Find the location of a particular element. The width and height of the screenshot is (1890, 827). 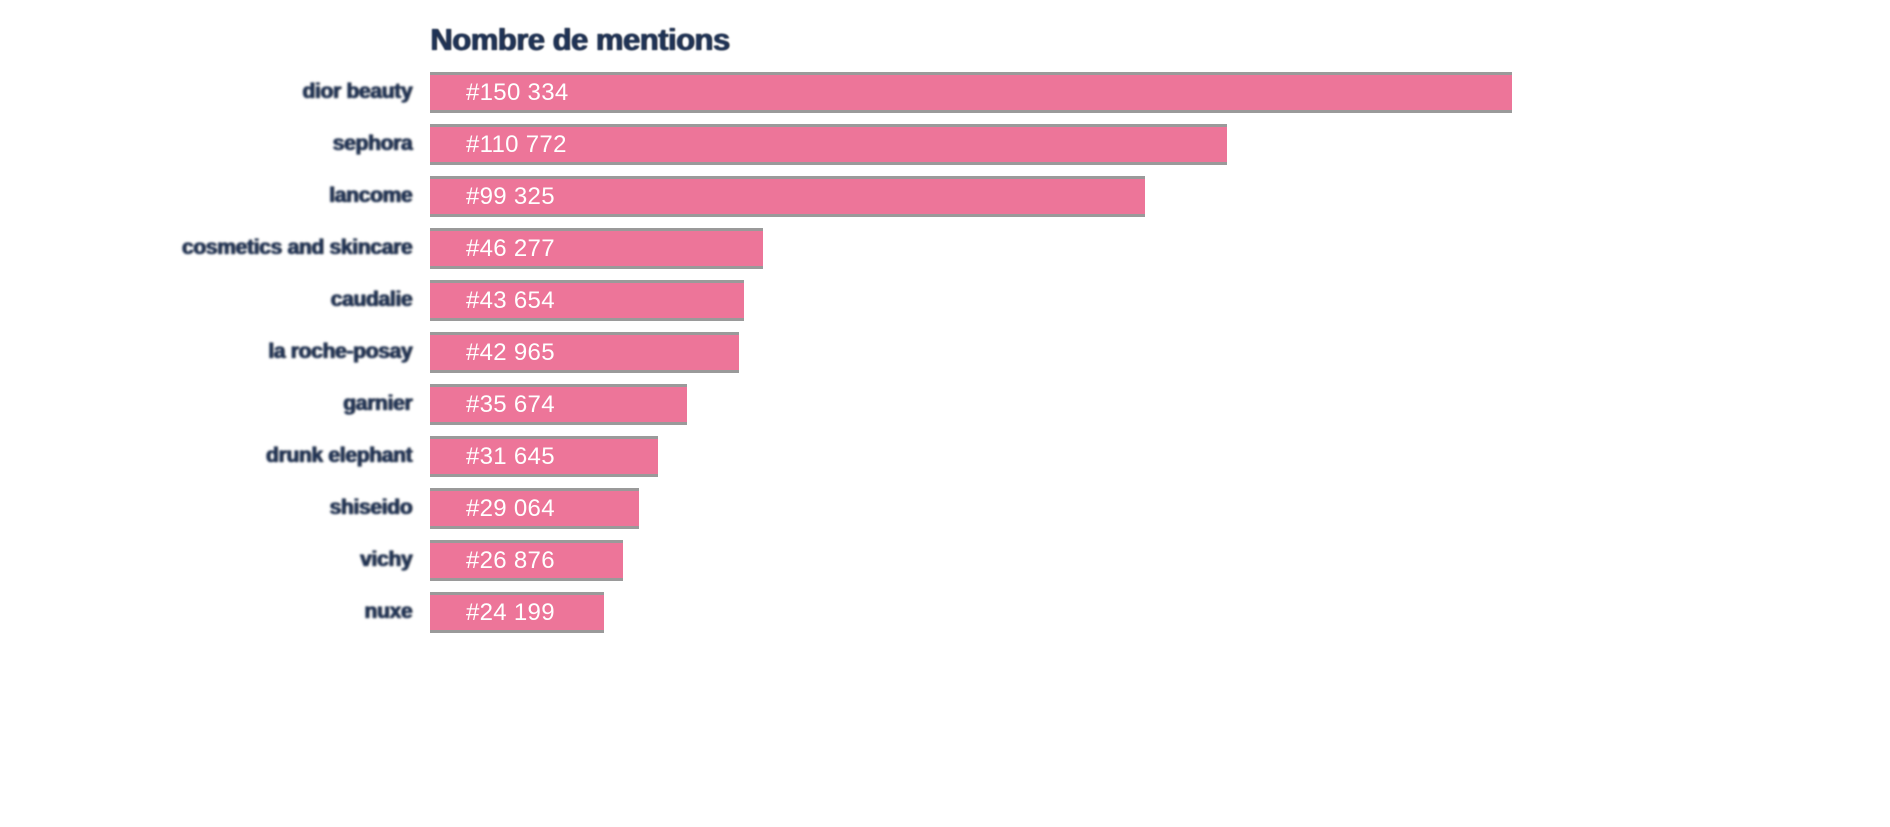

chart-bar-row: drunk elephant #31 645 is located at coordinates (945, 456).